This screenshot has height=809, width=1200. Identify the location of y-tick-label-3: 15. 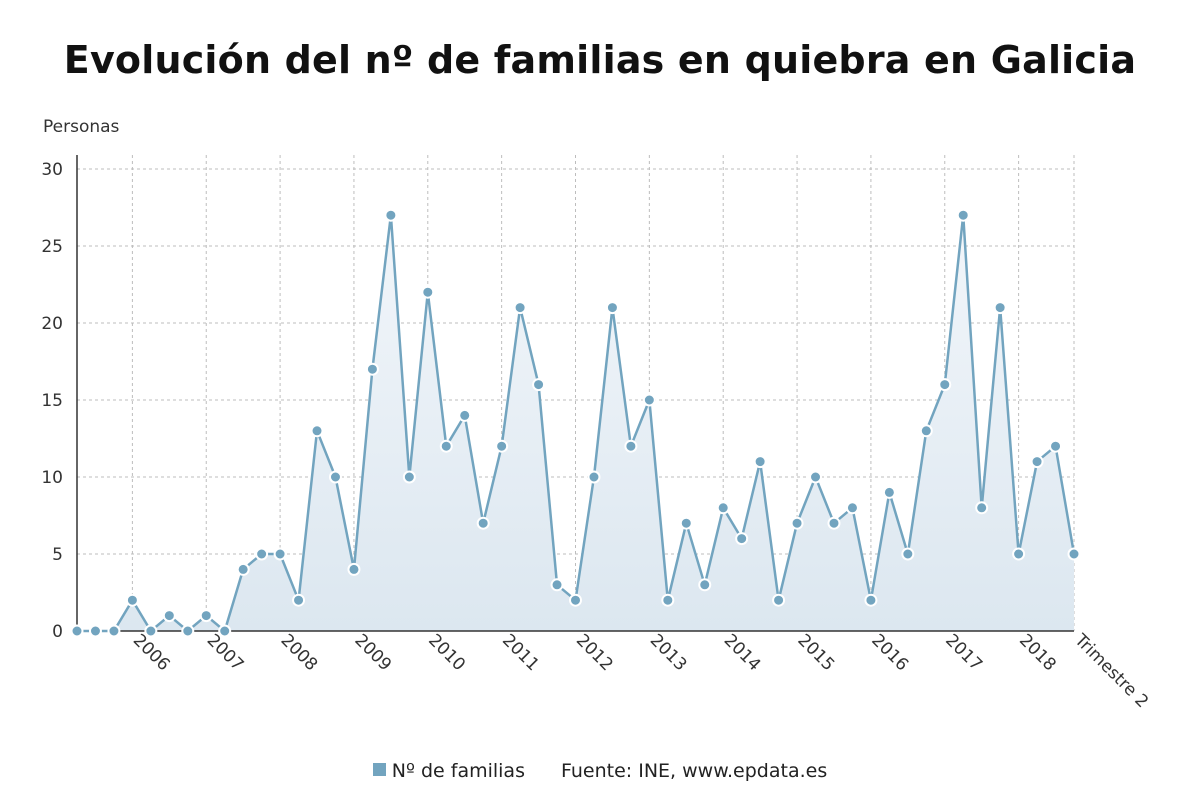
(52, 401).